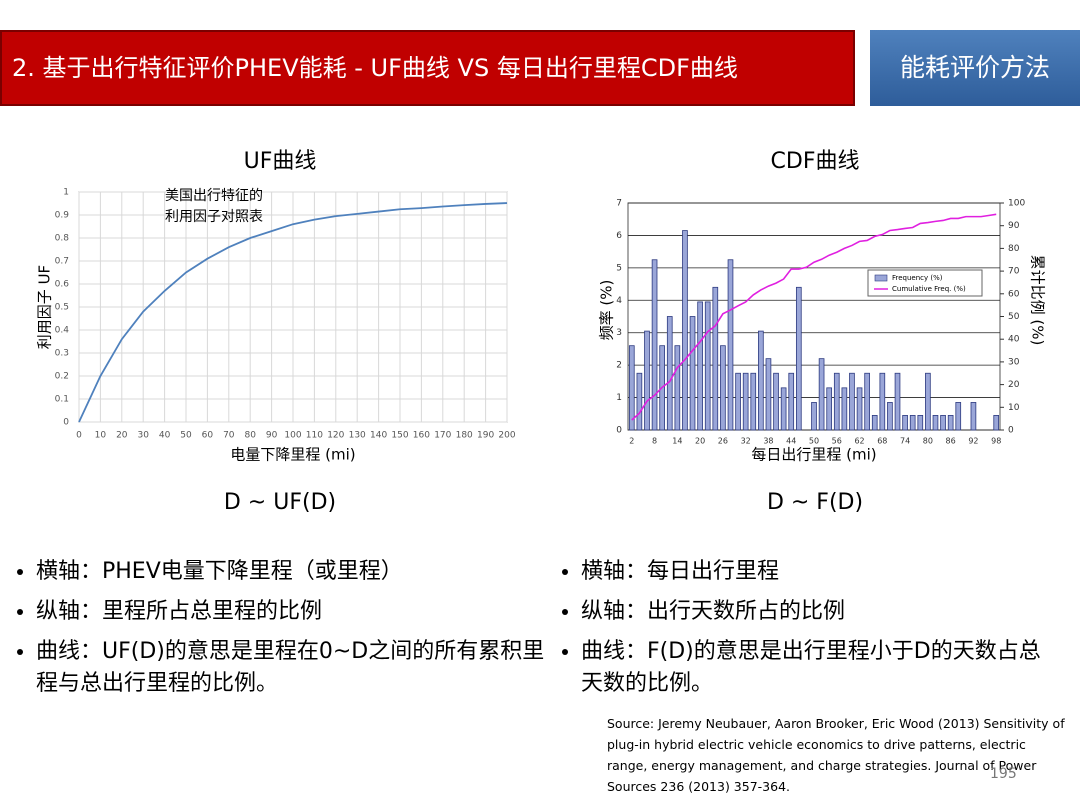  What do you see at coordinates (654, 441) in the screenshot?
I see `x-tick-label: 8` at bounding box center [654, 441].